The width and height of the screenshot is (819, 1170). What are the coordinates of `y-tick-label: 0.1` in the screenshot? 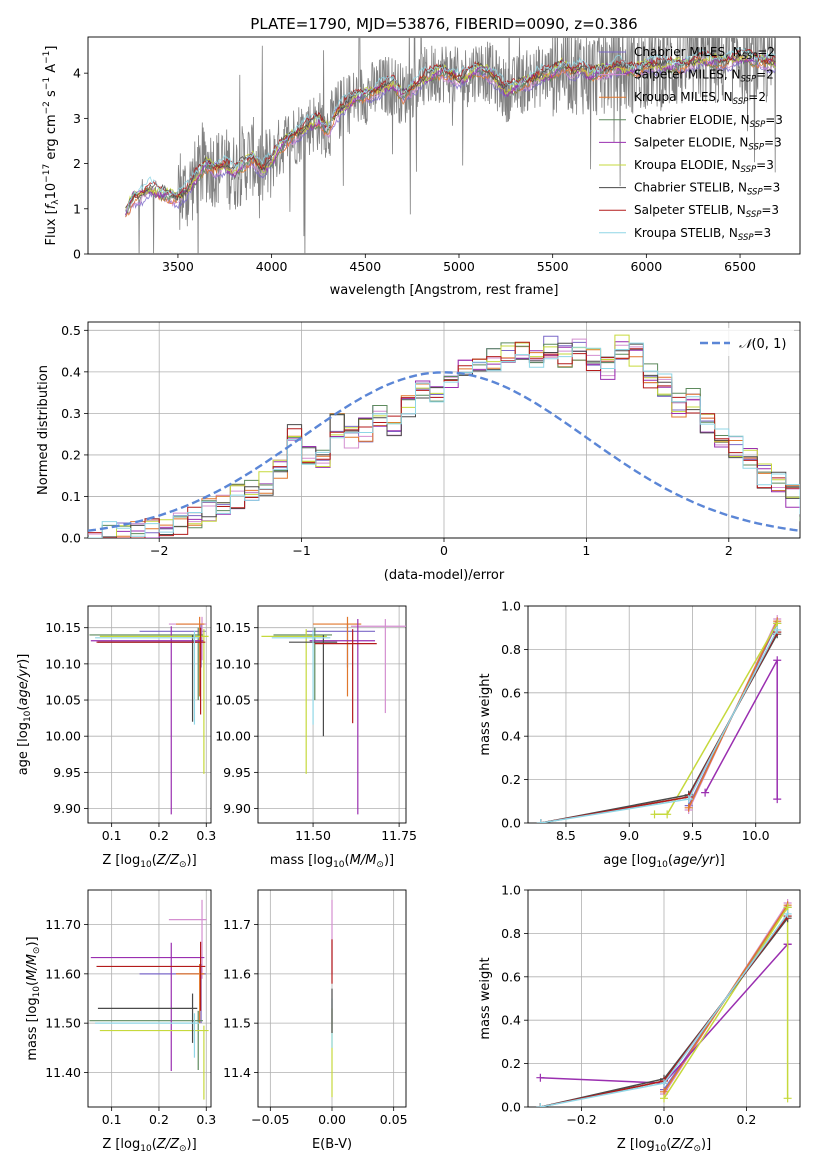 It's located at (71, 496).